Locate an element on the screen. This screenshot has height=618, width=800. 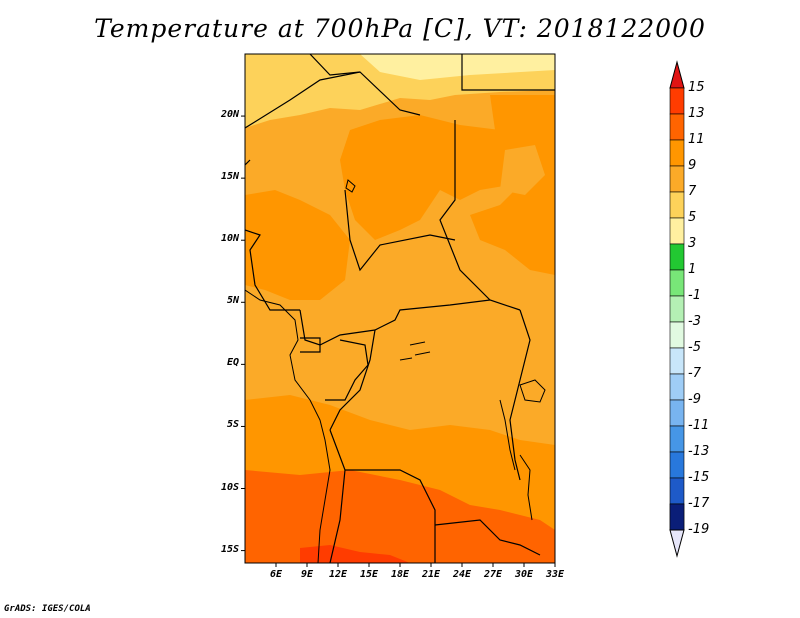
y-tick-label: 15N is located at coordinates (229, 177).